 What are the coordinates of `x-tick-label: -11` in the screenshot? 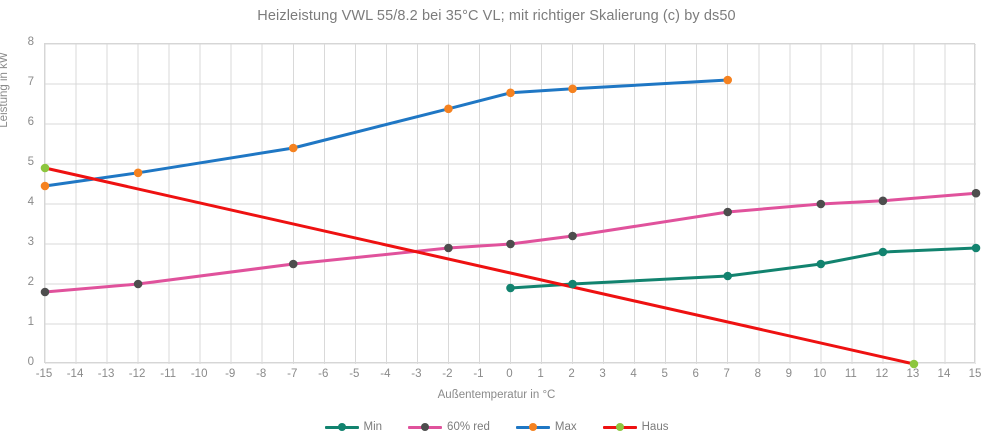 It's located at (168, 374).